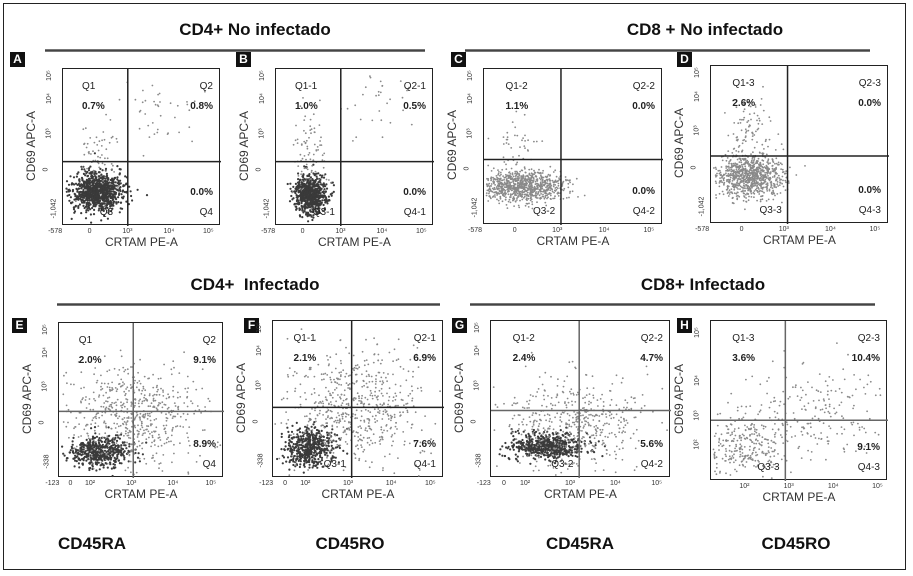 The height and width of the screenshot is (576, 913). Describe the element at coordinates (55, 231) in the screenshot. I see `x-tick-label: -578` at that location.